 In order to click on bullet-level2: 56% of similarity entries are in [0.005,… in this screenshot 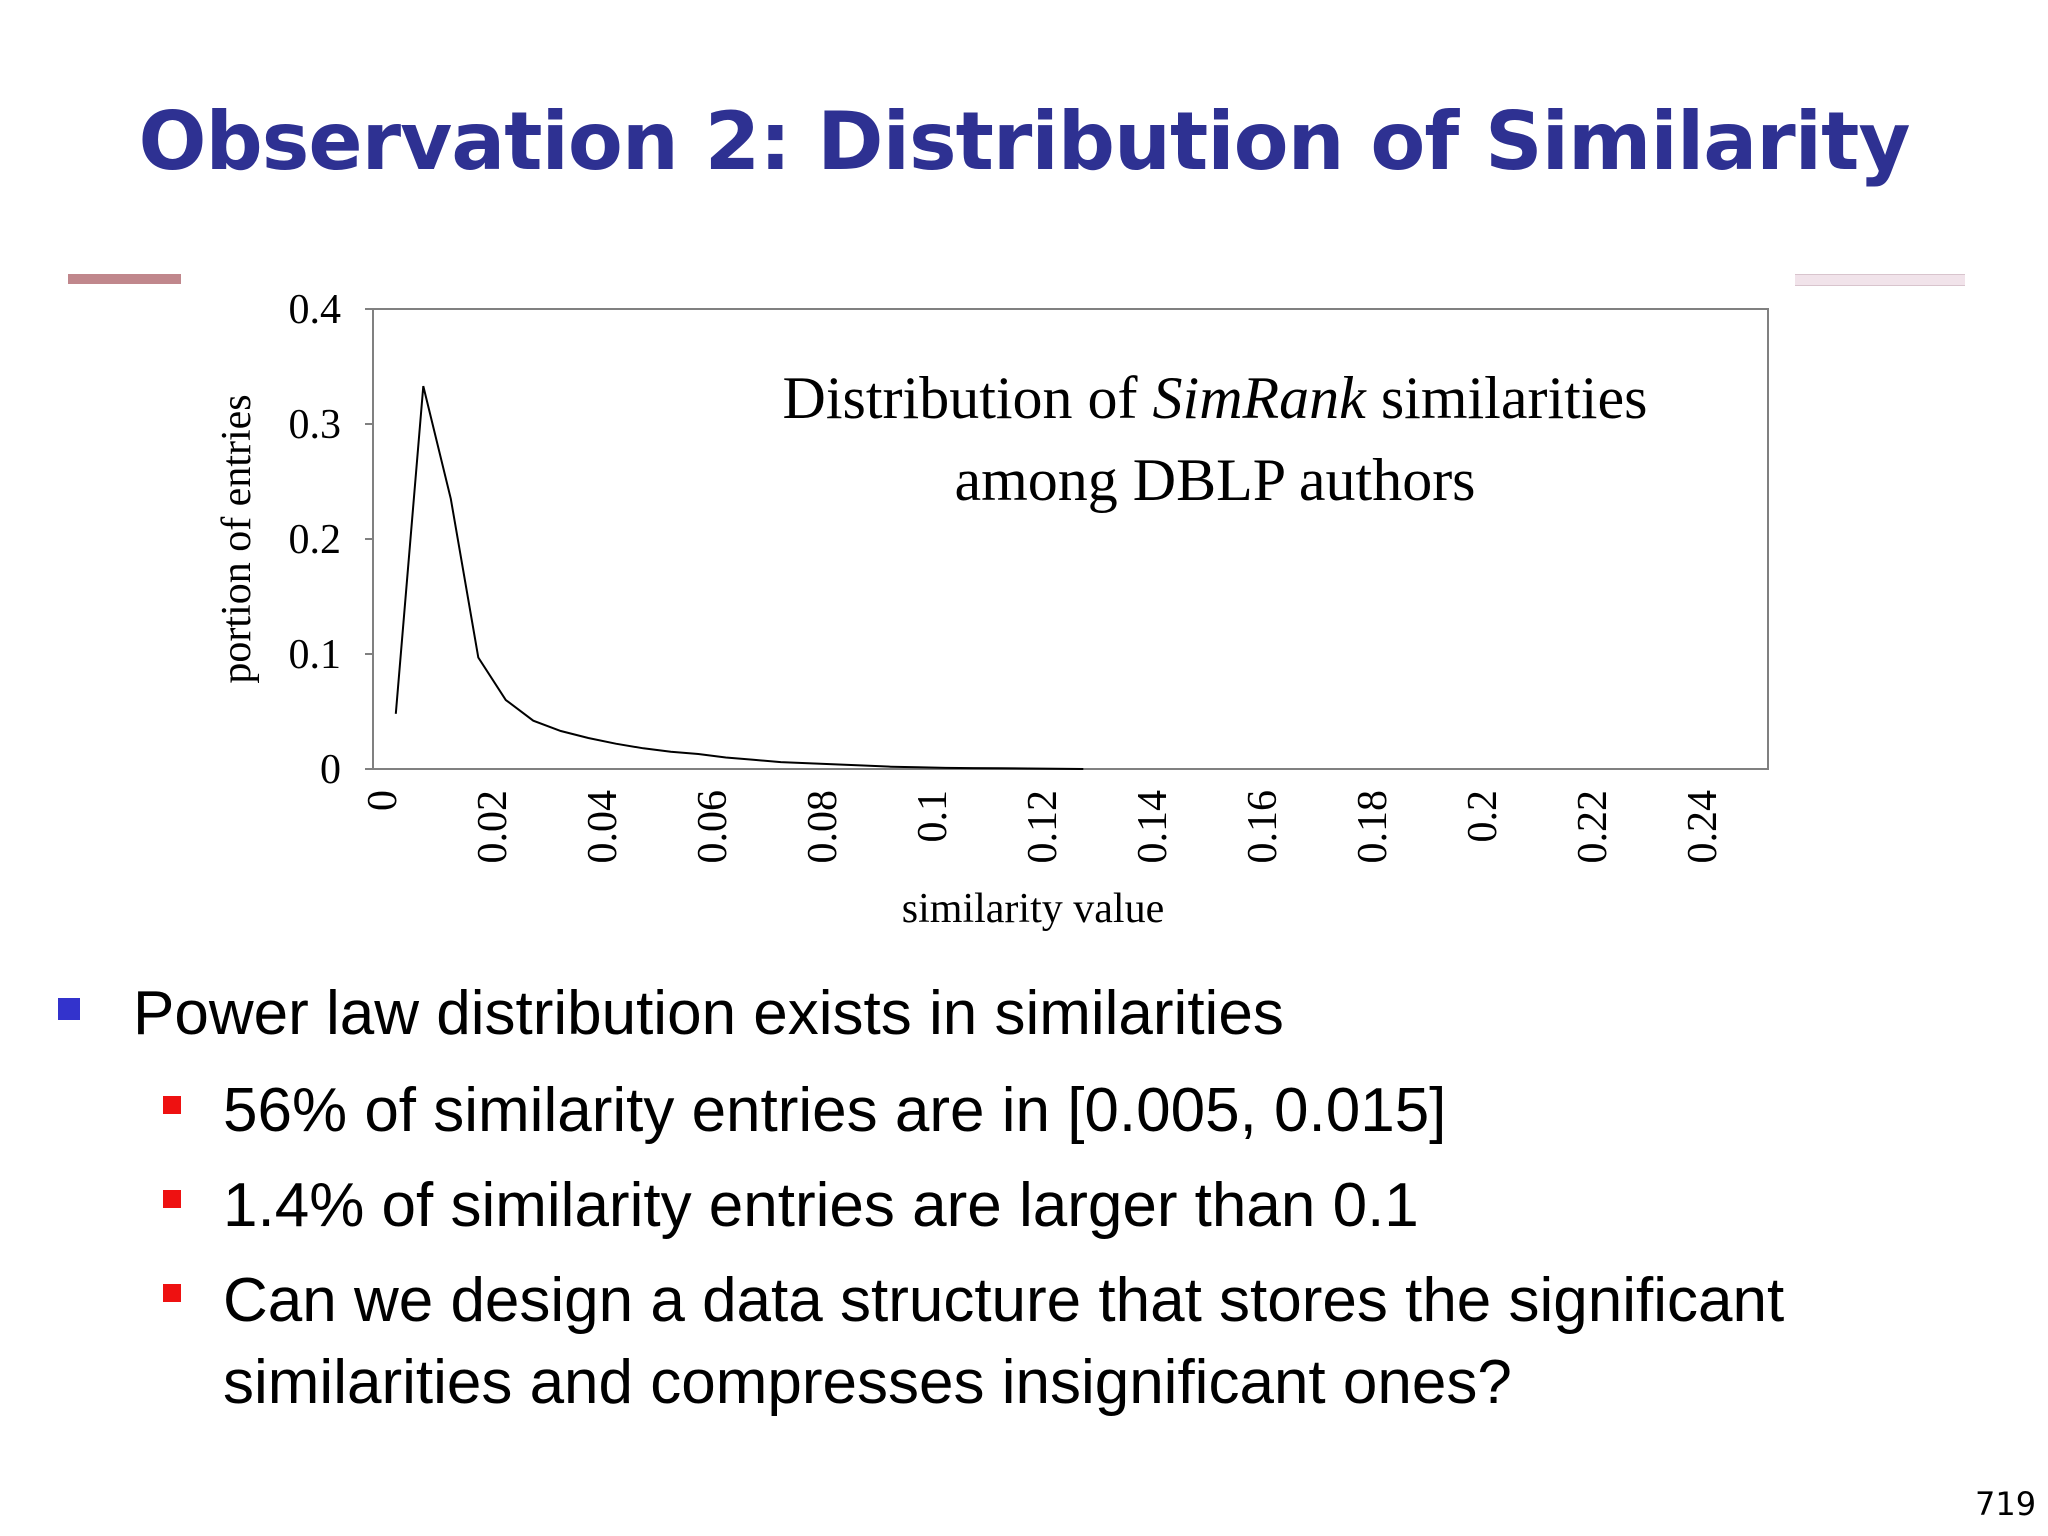, I will do `click(835, 1110)`.